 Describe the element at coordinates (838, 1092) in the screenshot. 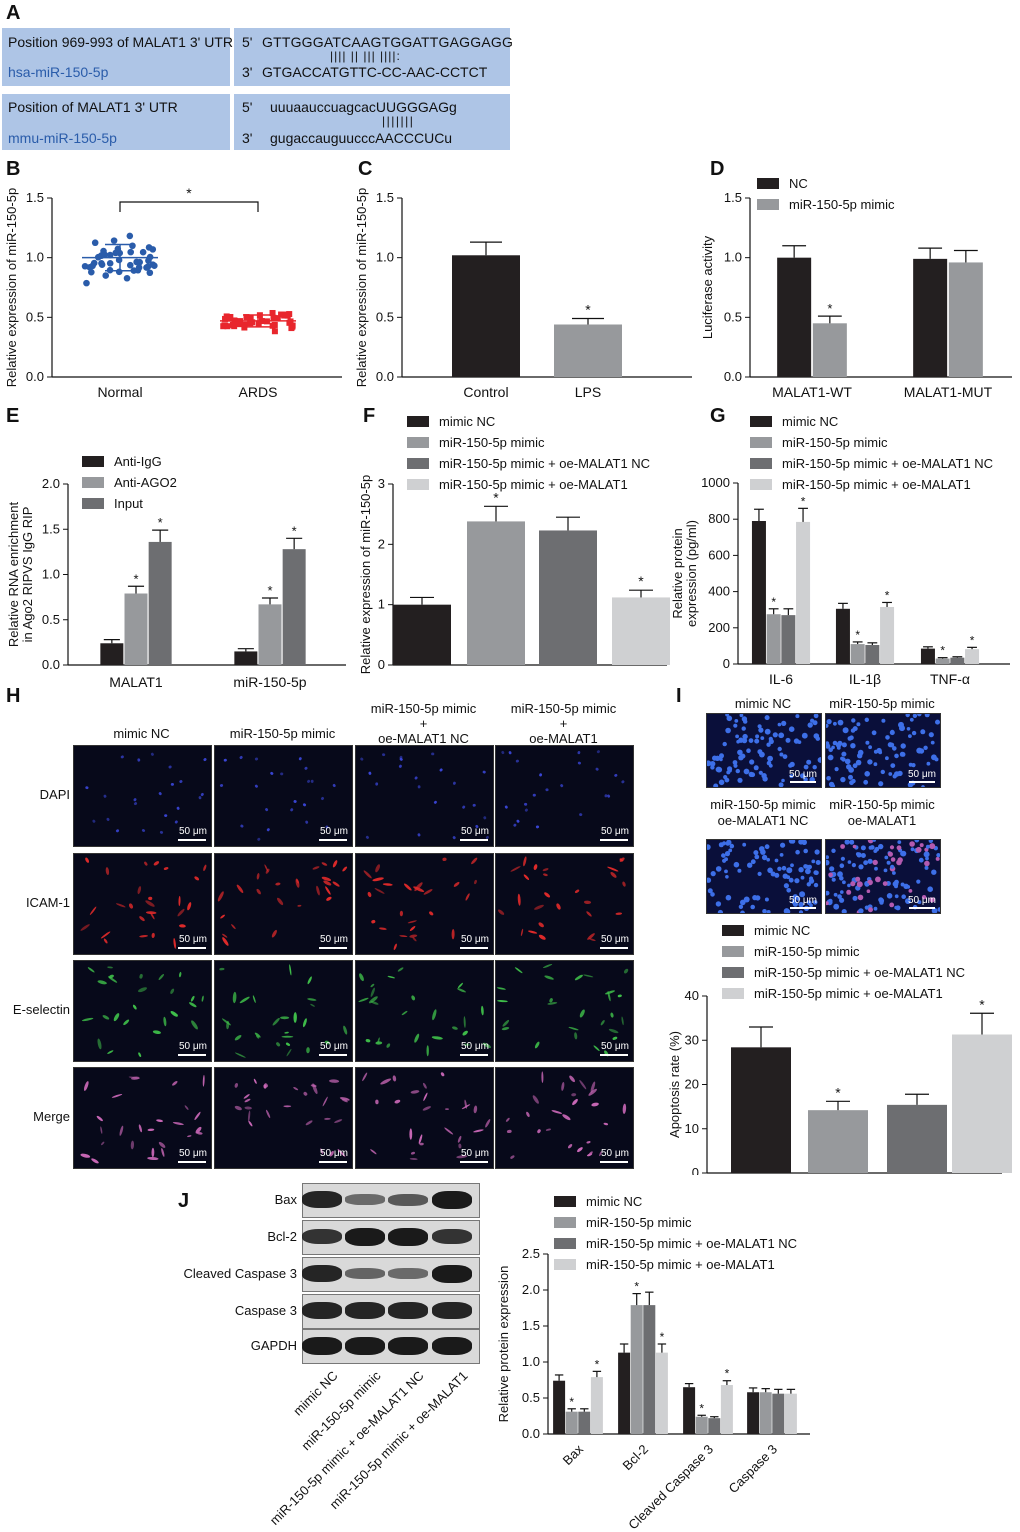

I see `significance-star: *` at that location.